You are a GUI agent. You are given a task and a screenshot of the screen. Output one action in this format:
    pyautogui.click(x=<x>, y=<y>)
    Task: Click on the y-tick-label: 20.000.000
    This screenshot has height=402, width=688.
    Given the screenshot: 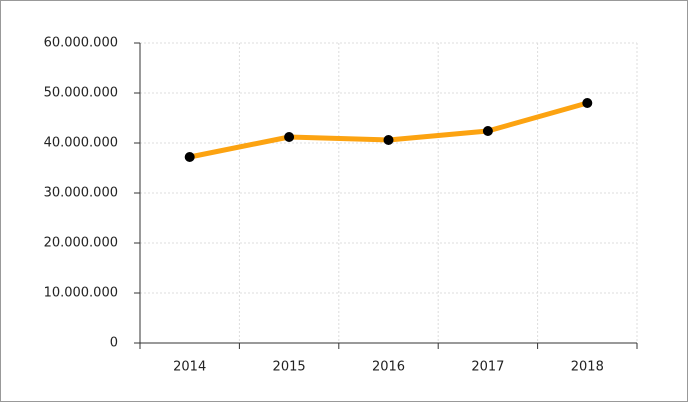 What is the action you would take?
    pyautogui.click(x=81, y=243)
    